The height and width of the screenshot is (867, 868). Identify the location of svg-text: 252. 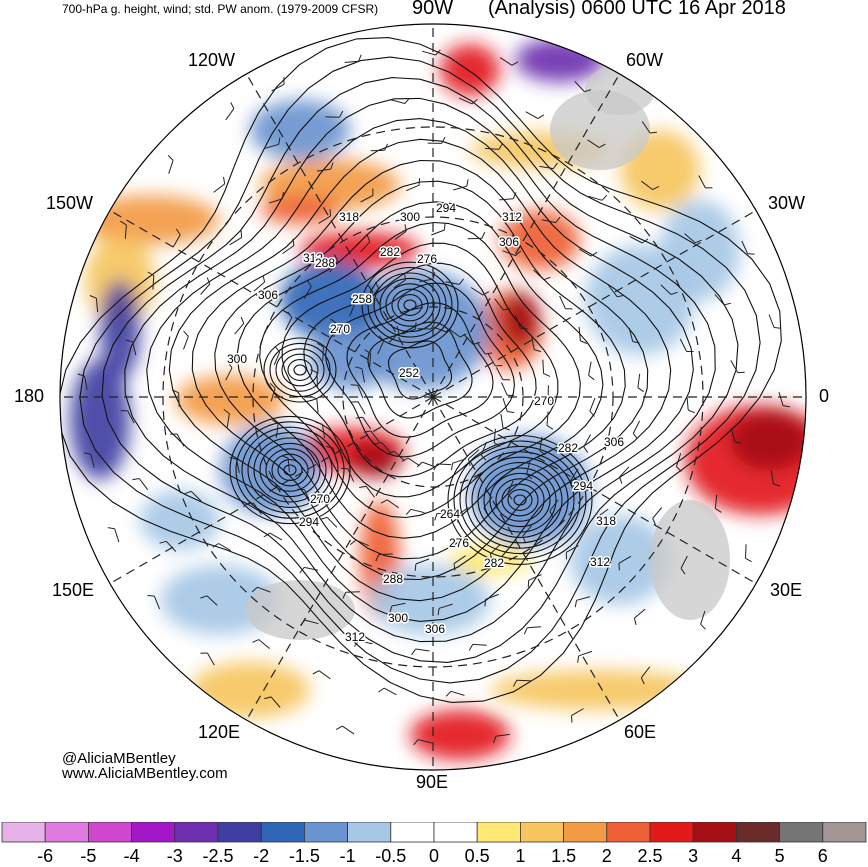
(409, 373).